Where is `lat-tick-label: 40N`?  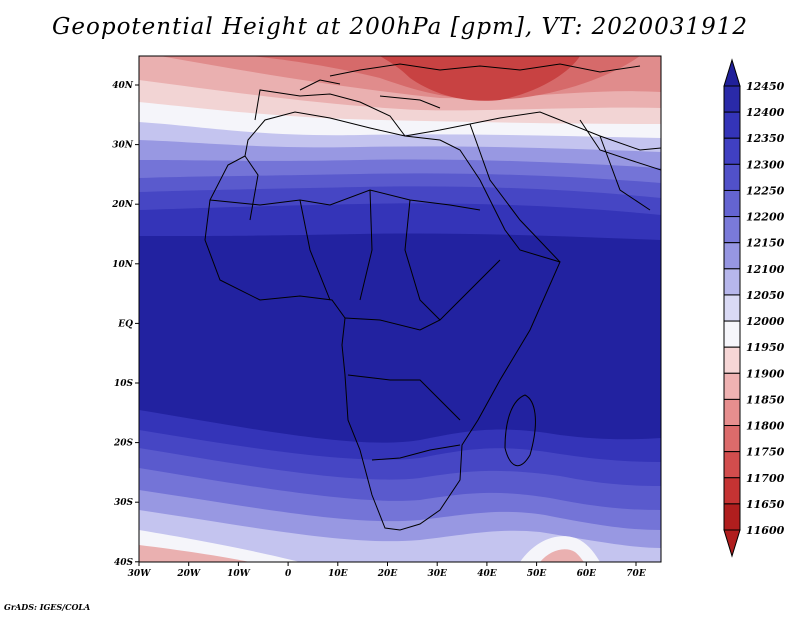 lat-tick-label: 40N is located at coordinates (123, 86).